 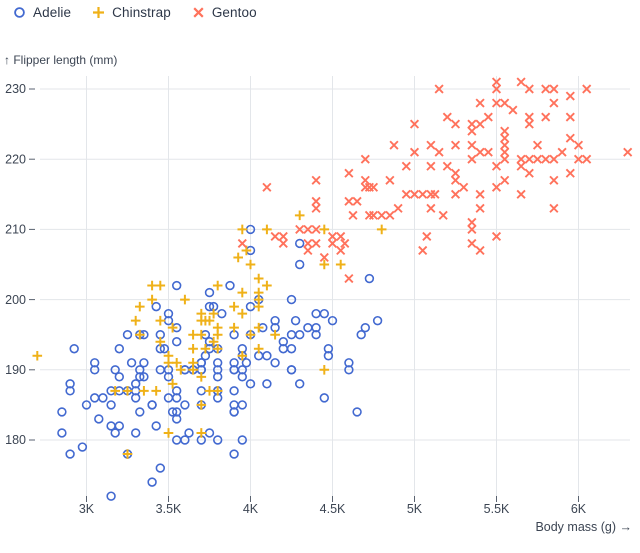 What do you see at coordinates (497, 509) in the screenshot?
I see `x-tick-label: 5.5K` at bounding box center [497, 509].